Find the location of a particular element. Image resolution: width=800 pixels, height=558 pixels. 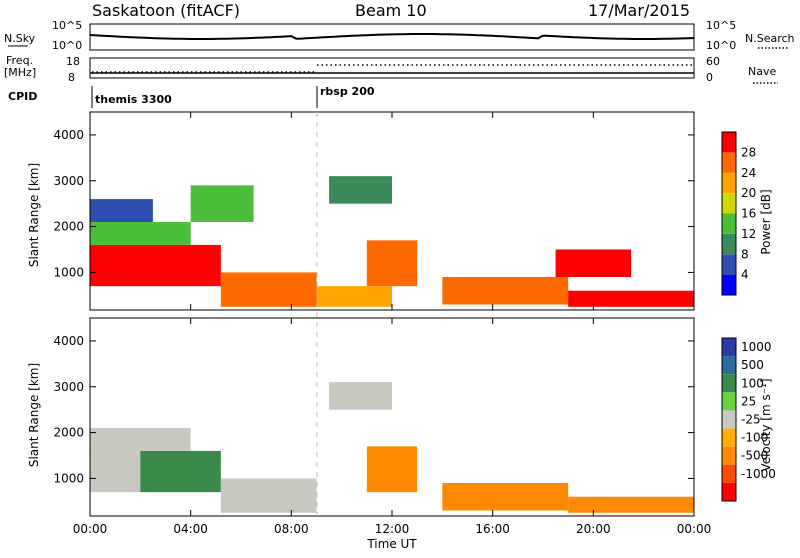

velocity-colorbar-label: Velocity [m s⁻¹] is located at coordinates (766, 424).